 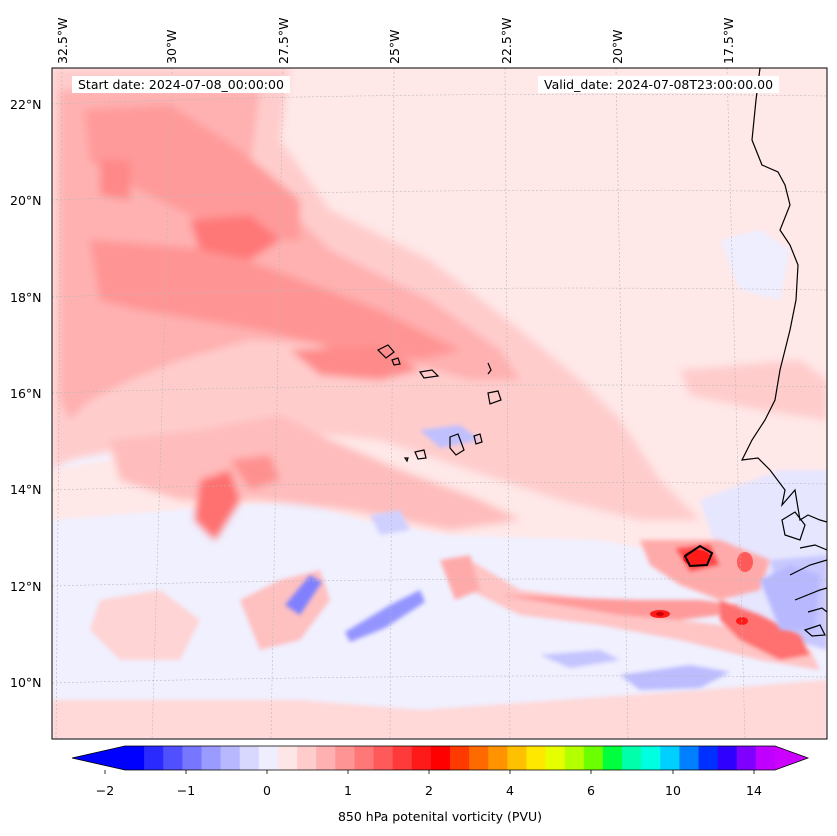 What do you see at coordinates (26, 682) in the screenshot?
I see `lat-label-10n: 10°N` at bounding box center [26, 682].